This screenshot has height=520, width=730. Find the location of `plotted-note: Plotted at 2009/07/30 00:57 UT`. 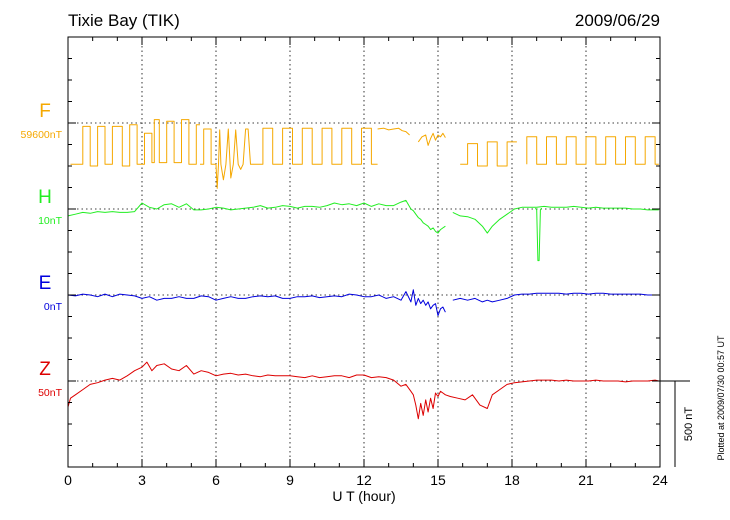

plotted-note: Plotted at 2009/07/30 00:57 UT is located at coordinates (721, 398).